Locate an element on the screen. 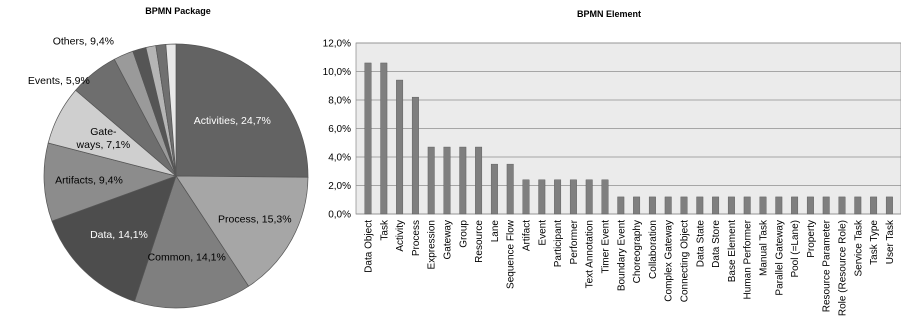  y-tick-label: 2,0% is located at coordinates (339, 186).